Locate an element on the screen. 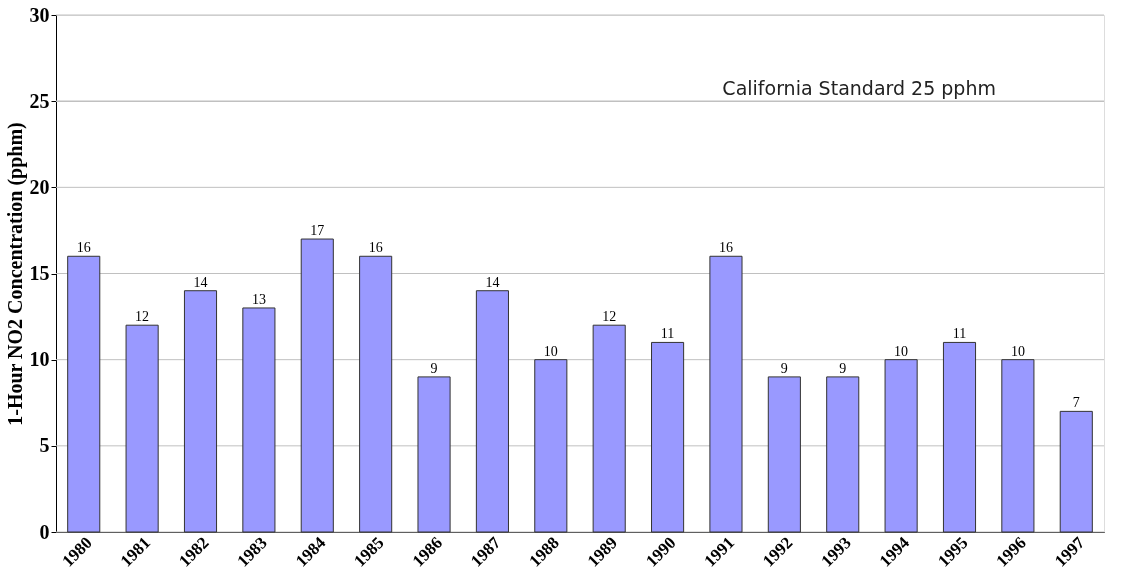 This screenshot has height=583, width=1126. y-tick-label: 5 is located at coordinates (44, 445).